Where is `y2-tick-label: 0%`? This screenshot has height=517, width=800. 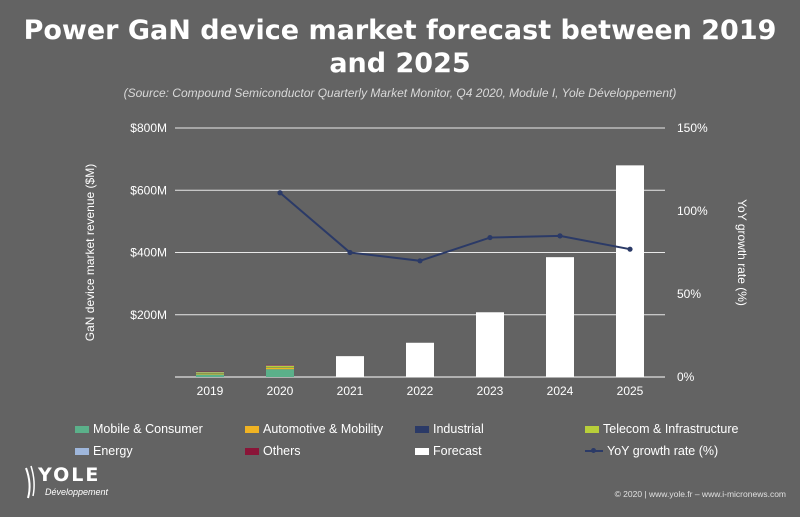
y2-tick-label: 0% is located at coordinates (686, 377).